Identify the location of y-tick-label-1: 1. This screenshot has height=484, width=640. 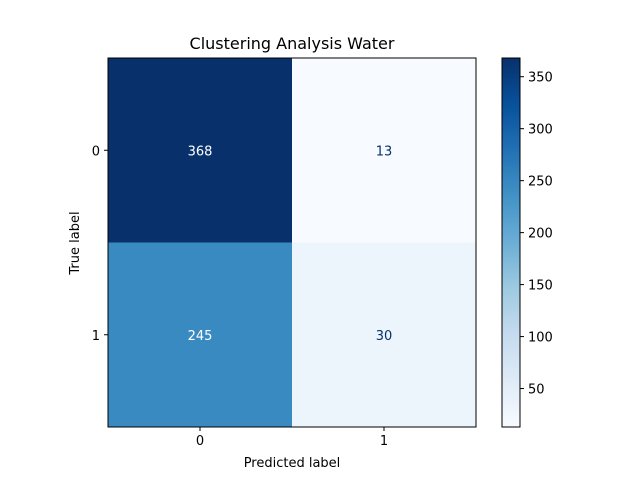
(96, 336).